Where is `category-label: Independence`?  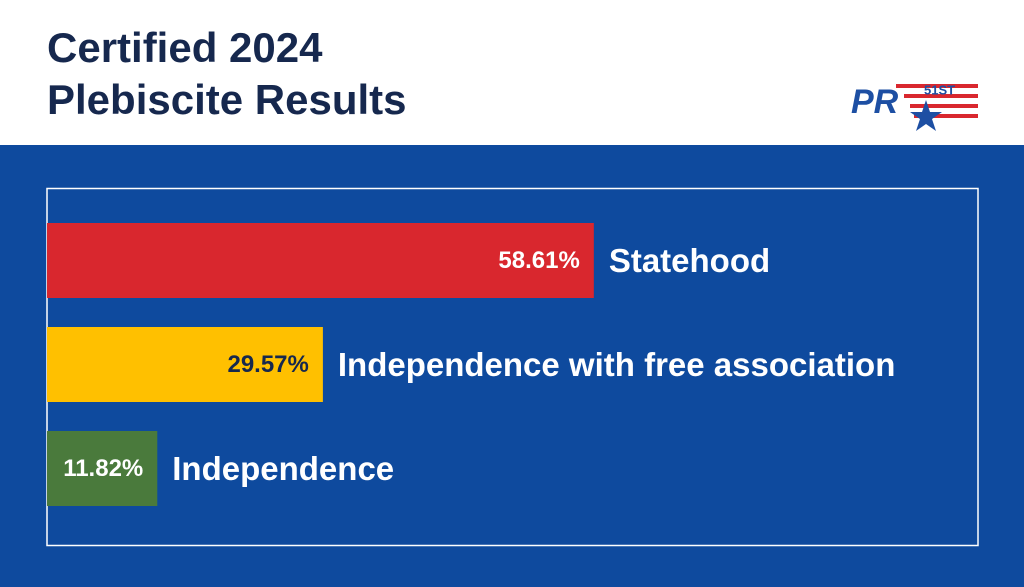
category-label: Independence is located at coordinates (283, 468).